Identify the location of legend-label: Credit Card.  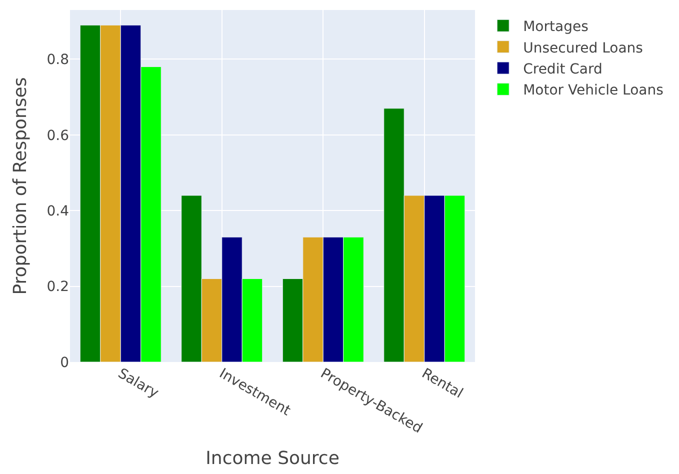
(562, 69).